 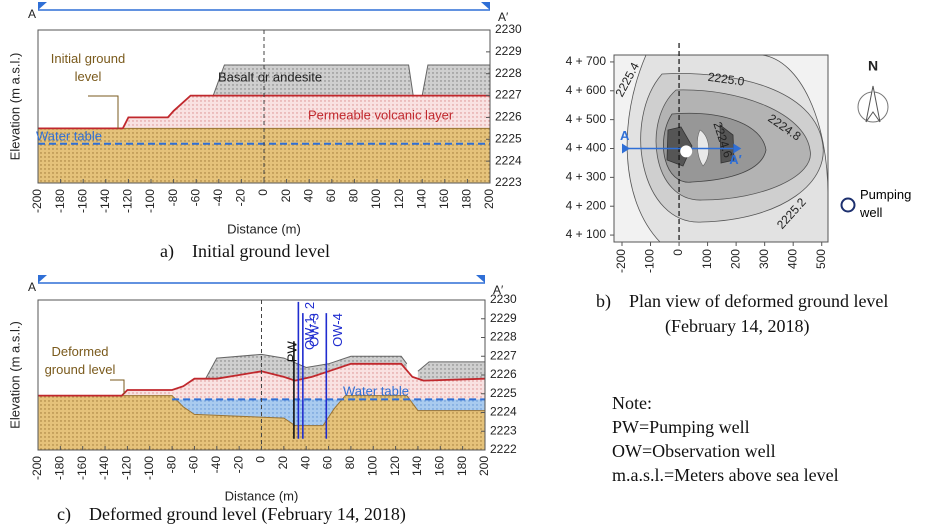 What do you see at coordinates (60, 201) in the screenshot?
I see `x-tick-label: -180` at bounding box center [60, 201].